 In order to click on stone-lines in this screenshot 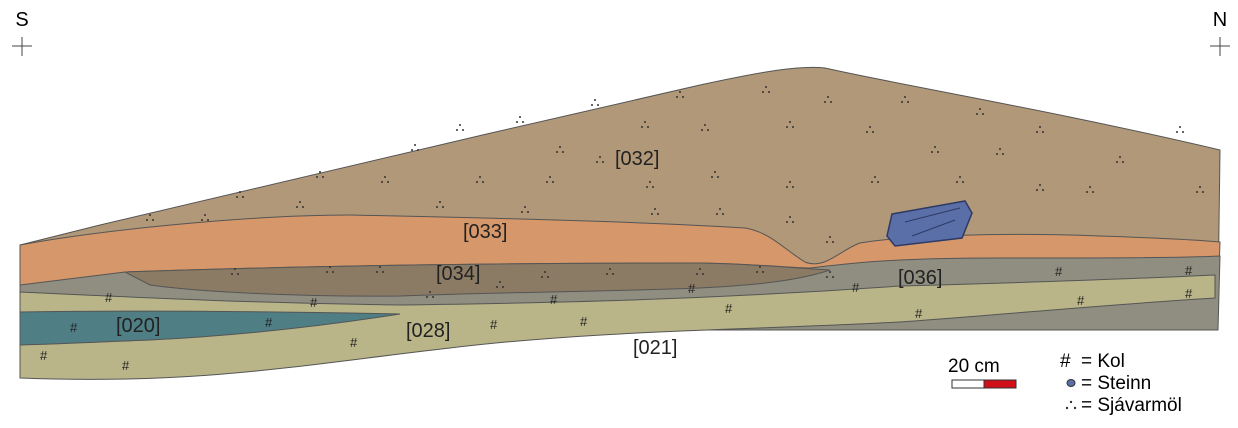, I will do `click(932, 222)`.